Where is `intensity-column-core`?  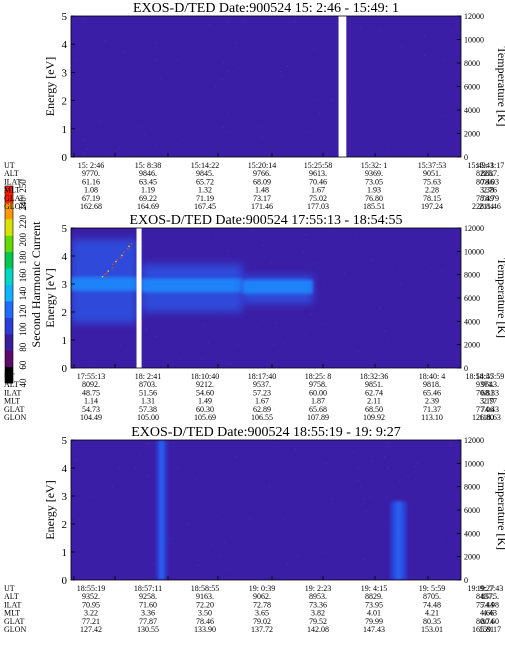
intensity-column-core is located at coordinates (161, 510).